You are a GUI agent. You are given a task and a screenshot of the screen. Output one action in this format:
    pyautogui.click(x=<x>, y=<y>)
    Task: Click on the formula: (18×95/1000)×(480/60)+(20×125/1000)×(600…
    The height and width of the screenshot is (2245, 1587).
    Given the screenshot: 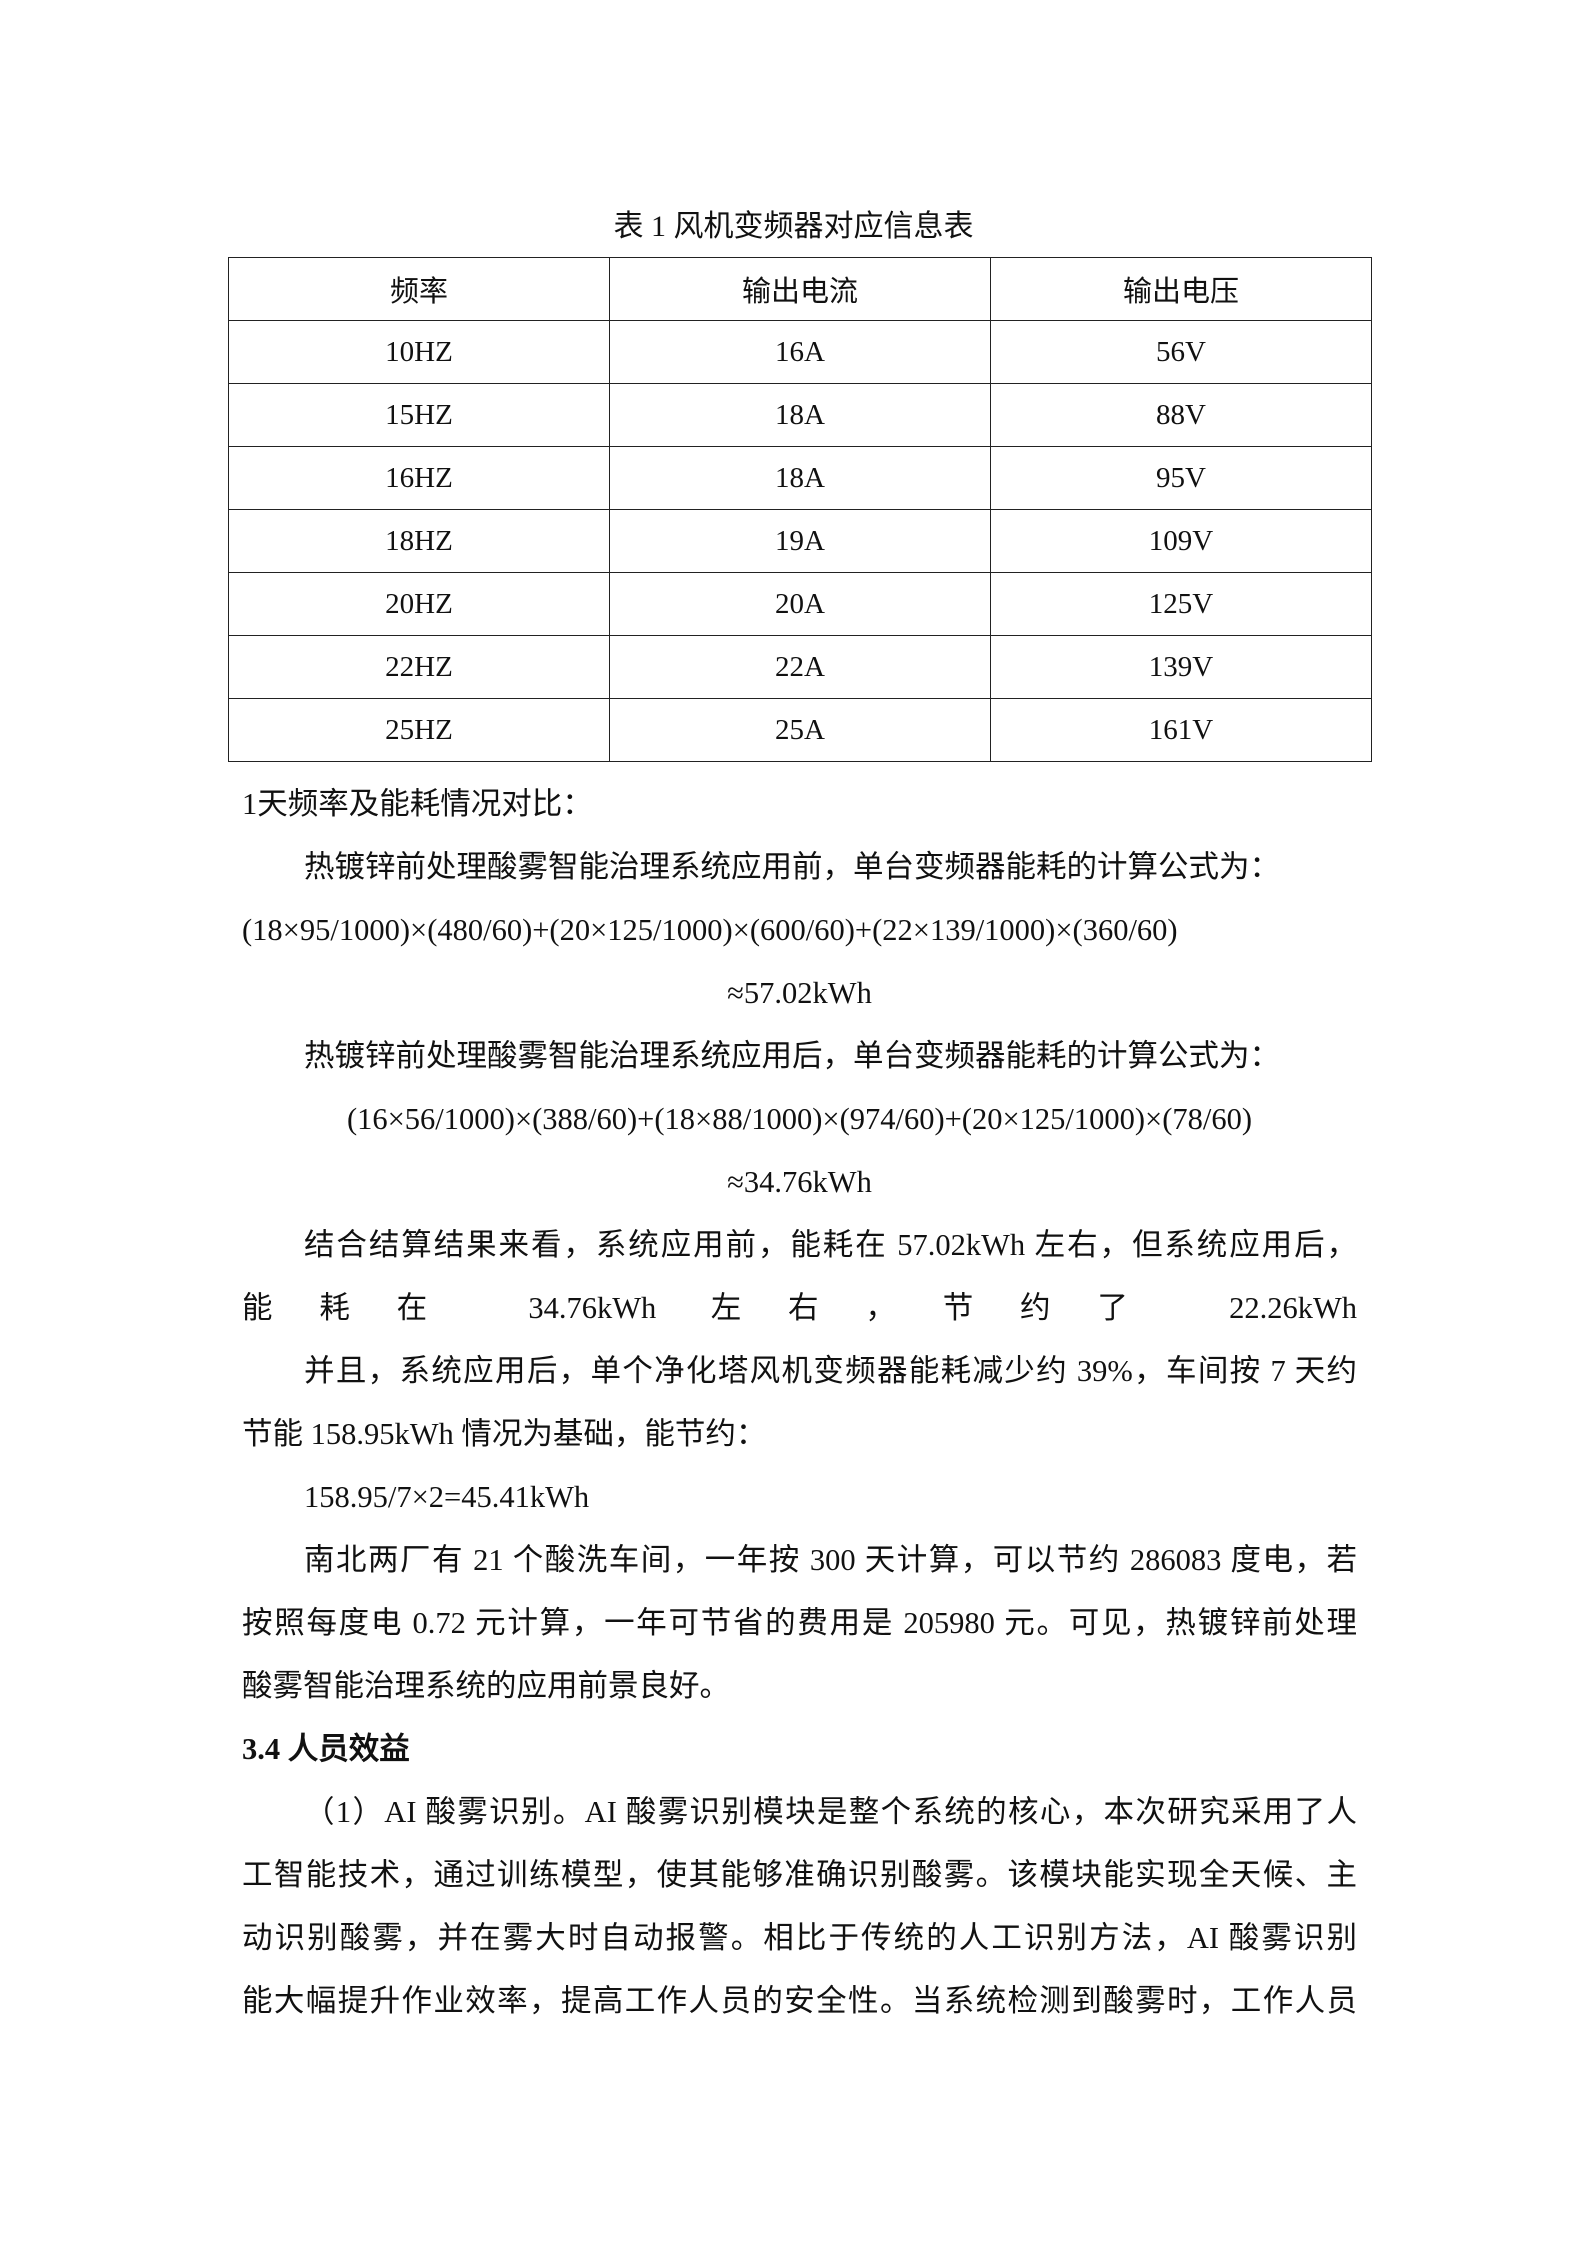 What is the action you would take?
    pyautogui.click(x=710, y=930)
    